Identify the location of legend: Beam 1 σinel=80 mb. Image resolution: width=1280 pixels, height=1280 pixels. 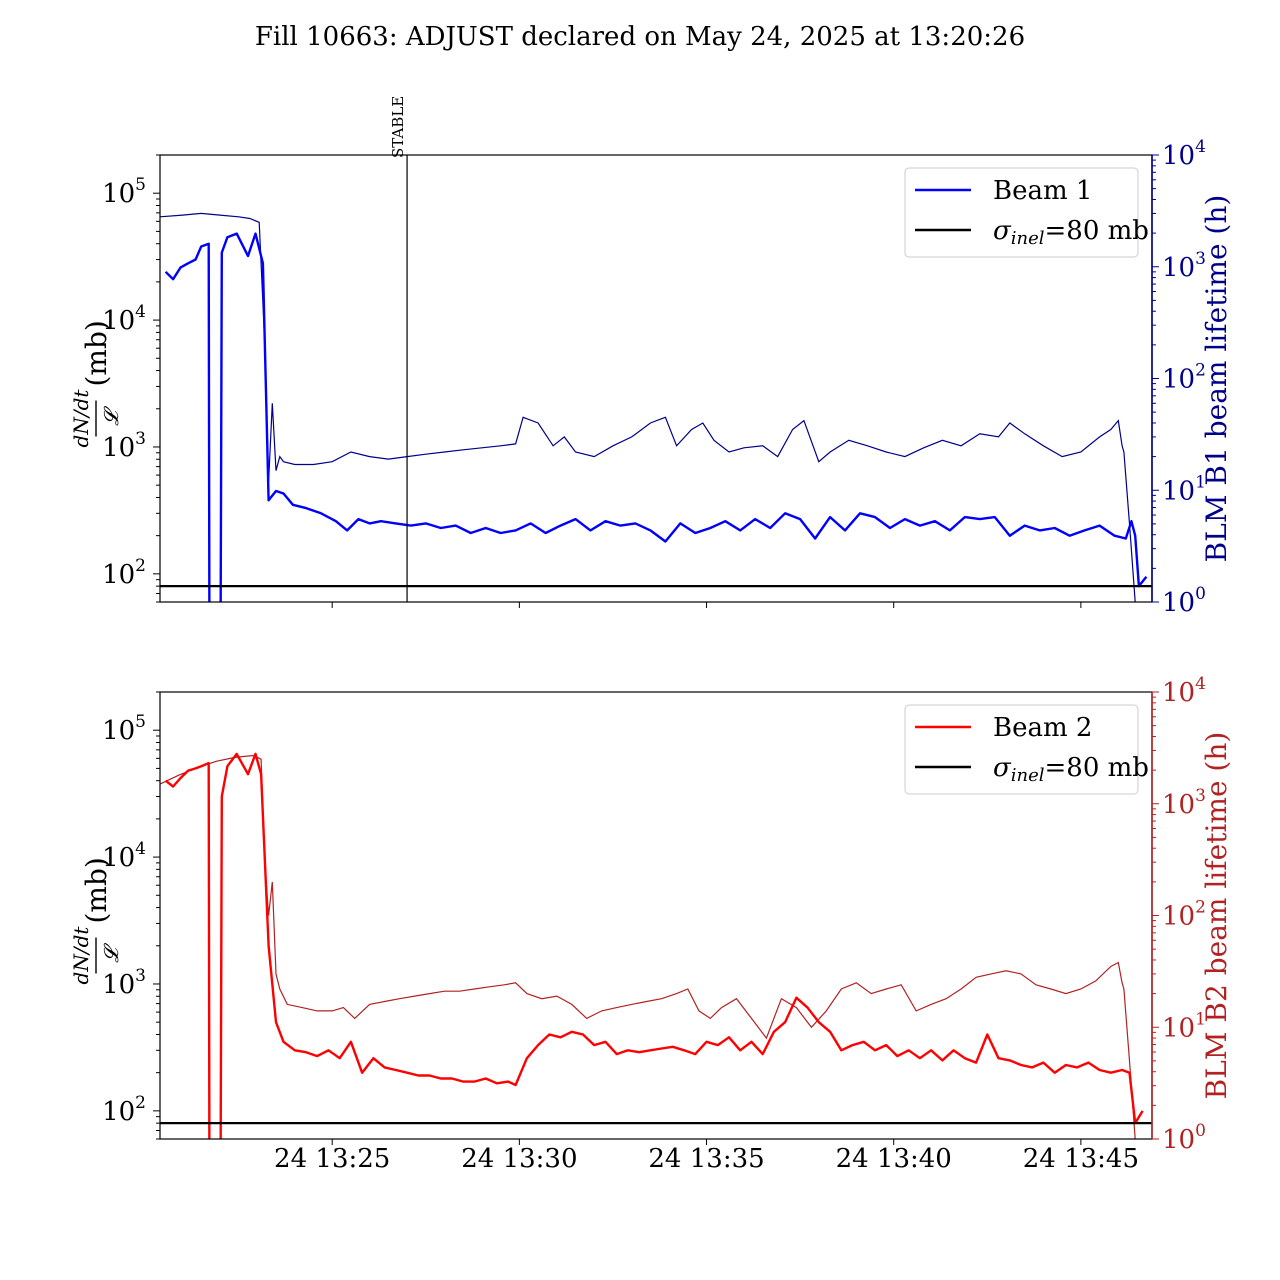
(1026, 212).